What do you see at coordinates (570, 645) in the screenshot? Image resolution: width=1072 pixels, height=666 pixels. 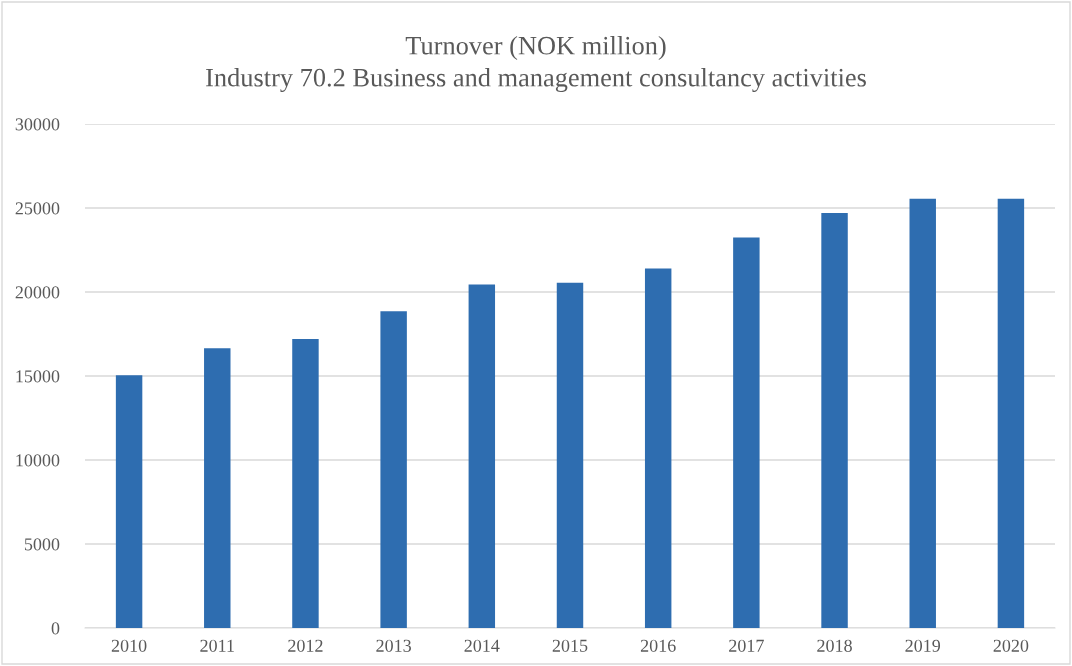 I see `x-tick-label: 2015` at bounding box center [570, 645].